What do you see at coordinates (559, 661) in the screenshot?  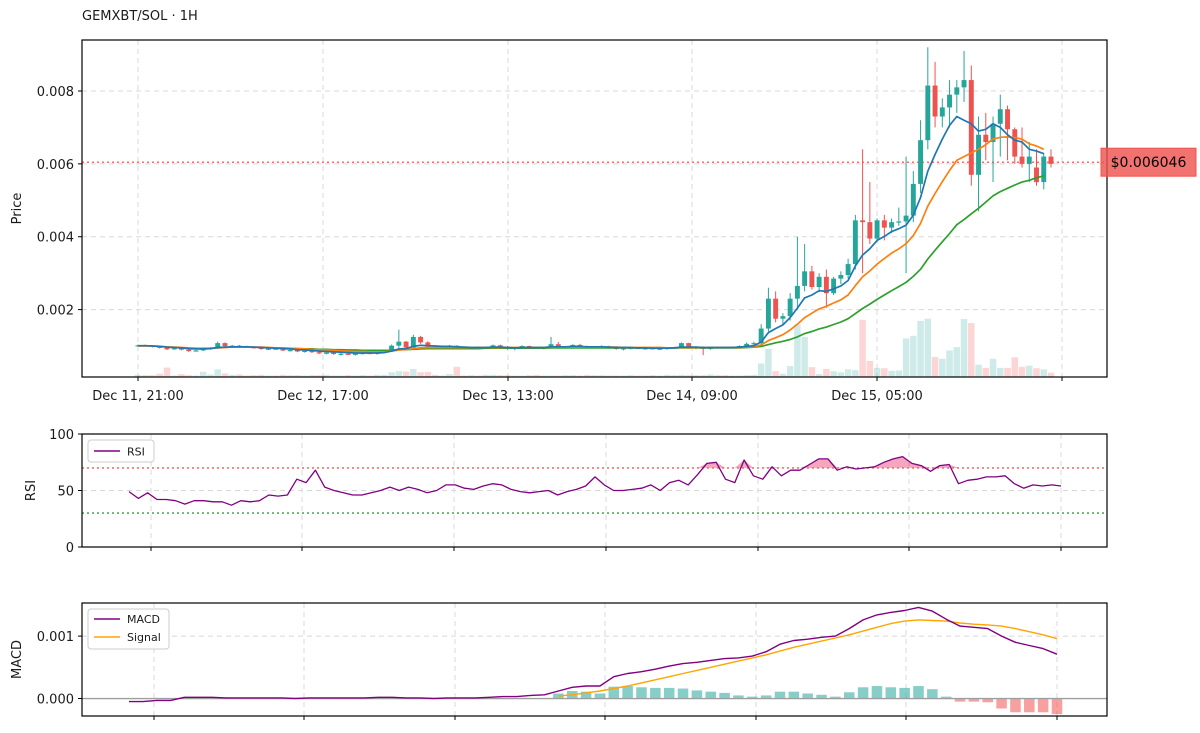 I see `macd-panel: 0.000 0.001 MACD MACD Signal` at bounding box center [559, 661].